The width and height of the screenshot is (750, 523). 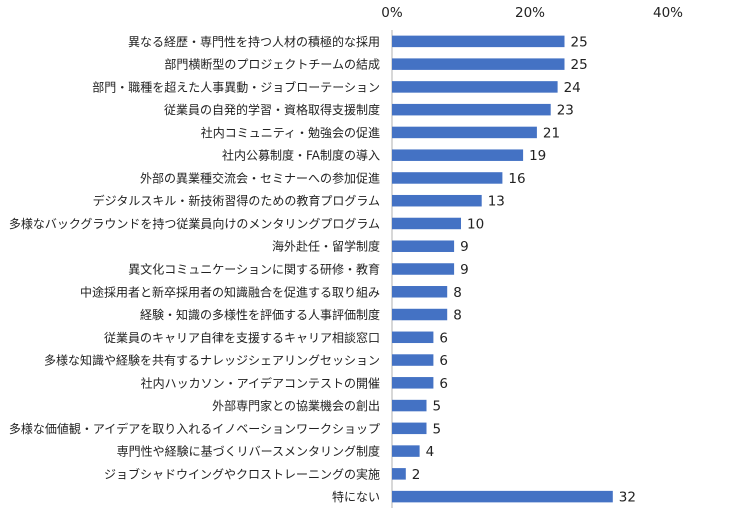 I want to click on category-label: 社内ハッカソン・アイデアコンテストの開催, so click(x=260, y=382).